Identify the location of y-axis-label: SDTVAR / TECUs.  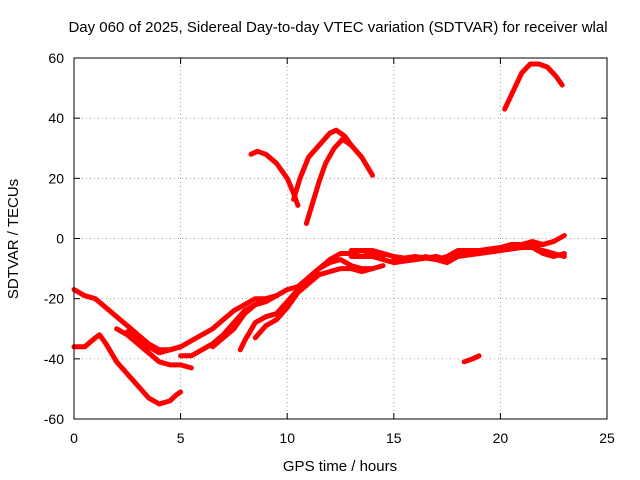
(13, 239).